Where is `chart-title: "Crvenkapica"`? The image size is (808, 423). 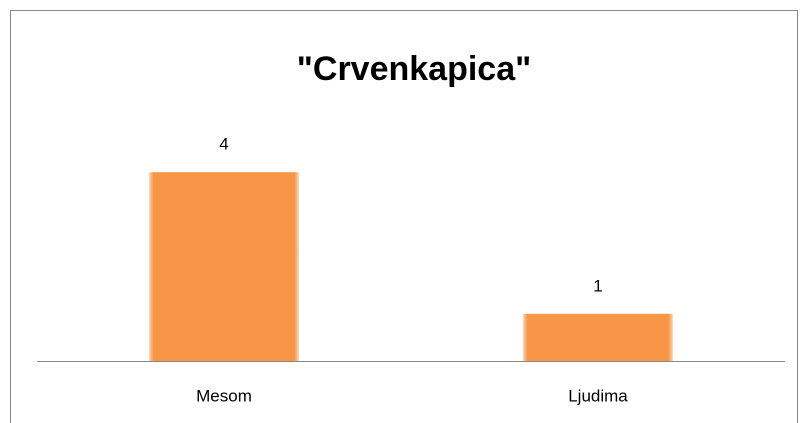
chart-title: "Crvenkapica" is located at coordinates (414, 69).